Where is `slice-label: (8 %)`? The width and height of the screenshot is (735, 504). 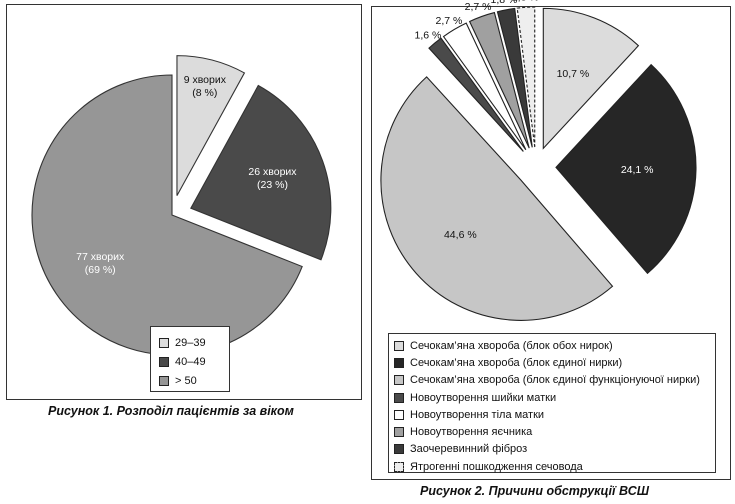
slice-label: (8 %) is located at coordinates (204, 93).